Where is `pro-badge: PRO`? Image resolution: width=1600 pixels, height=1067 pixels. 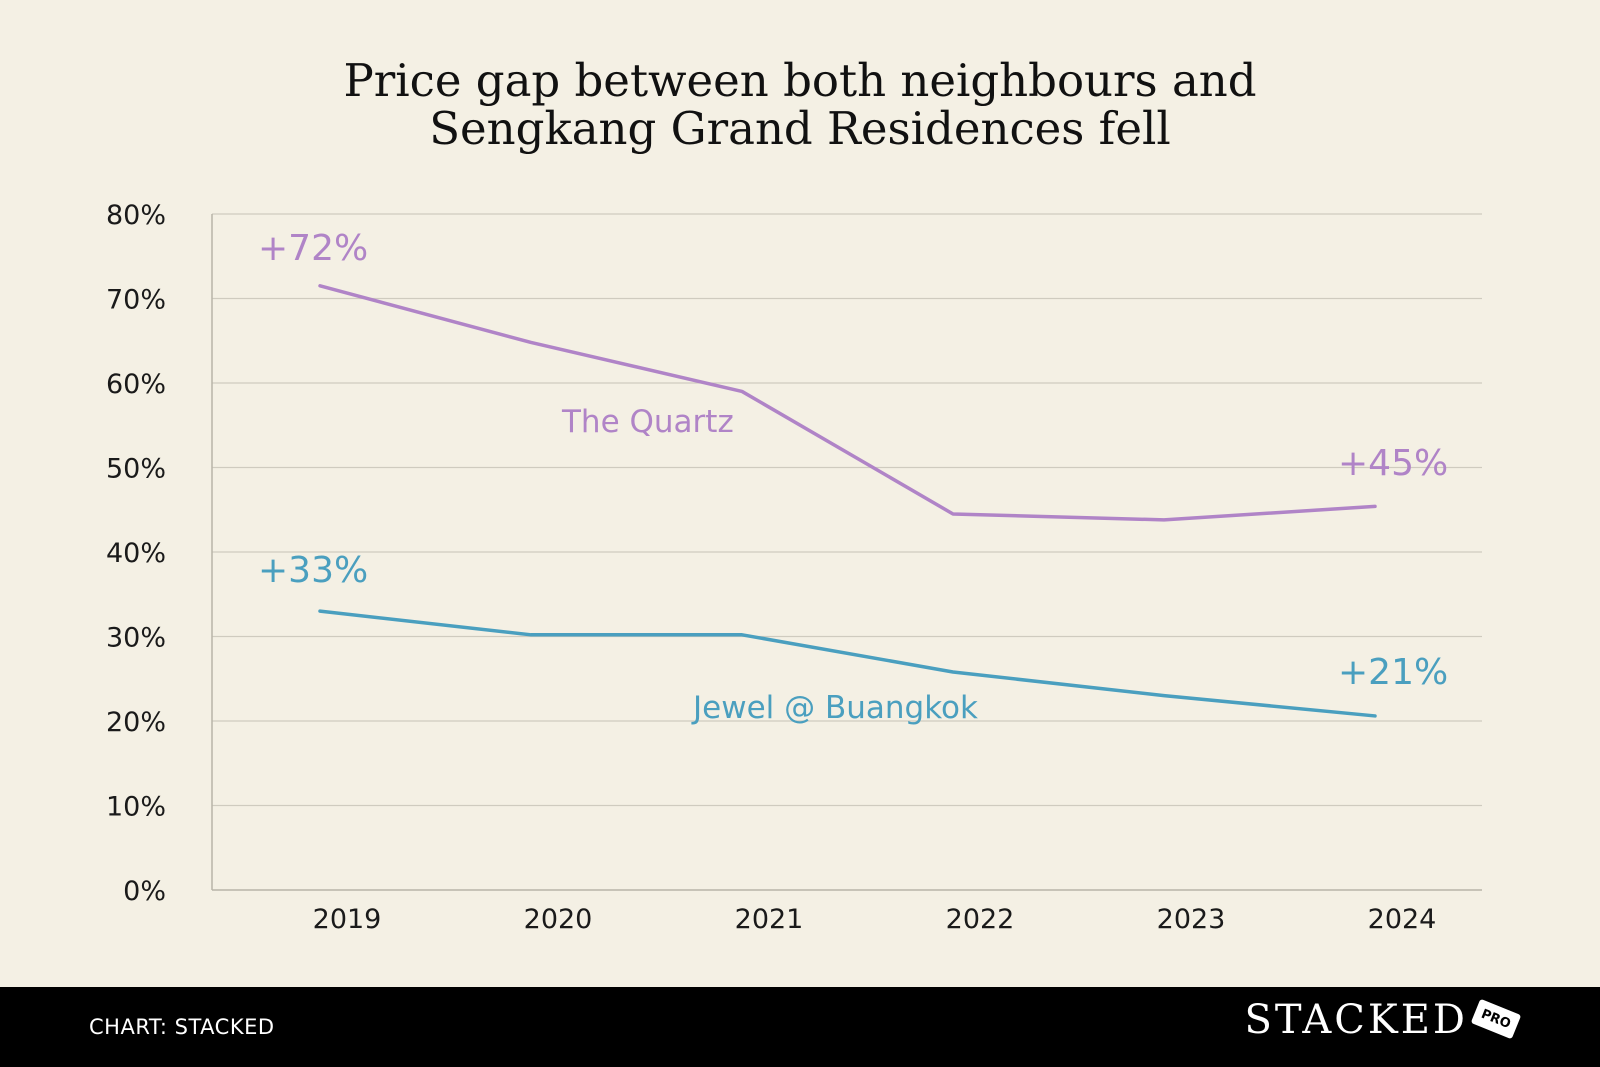
pro-badge: PRO is located at coordinates (1496, 1019).